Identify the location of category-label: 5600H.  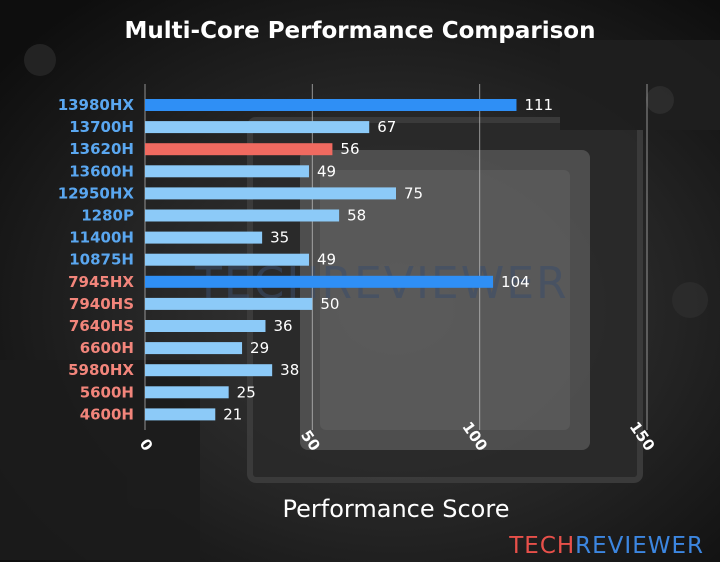
(107, 392).